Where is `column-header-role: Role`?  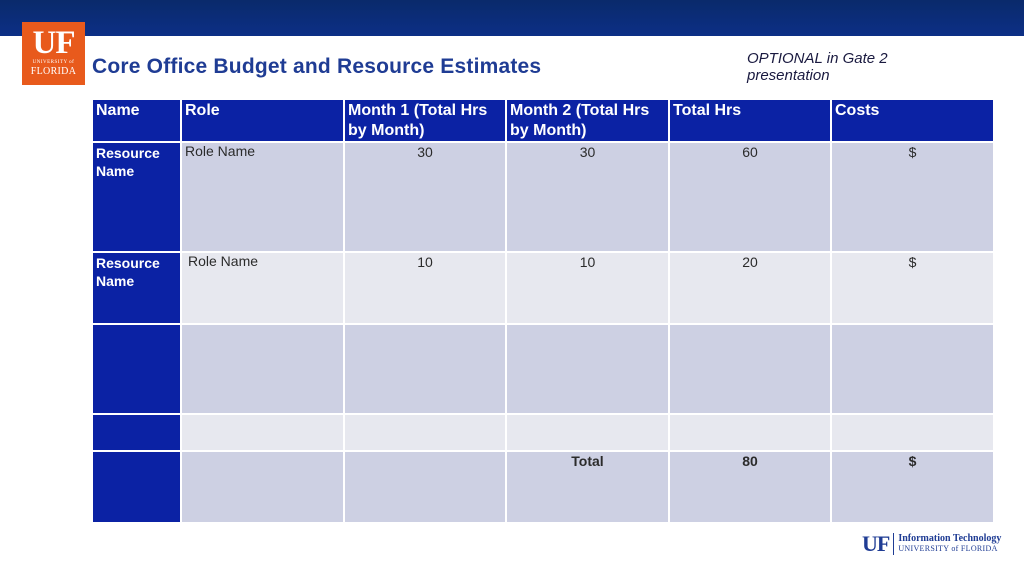
column-header-role: Role is located at coordinates (262, 120).